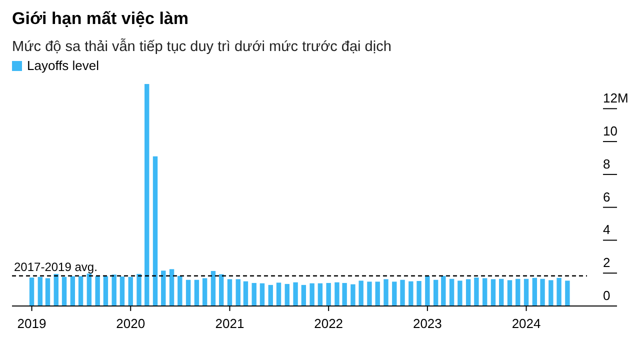 The width and height of the screenshot is (638, 341). I want to click on x-tick-label: 2023, so click(427, 323).